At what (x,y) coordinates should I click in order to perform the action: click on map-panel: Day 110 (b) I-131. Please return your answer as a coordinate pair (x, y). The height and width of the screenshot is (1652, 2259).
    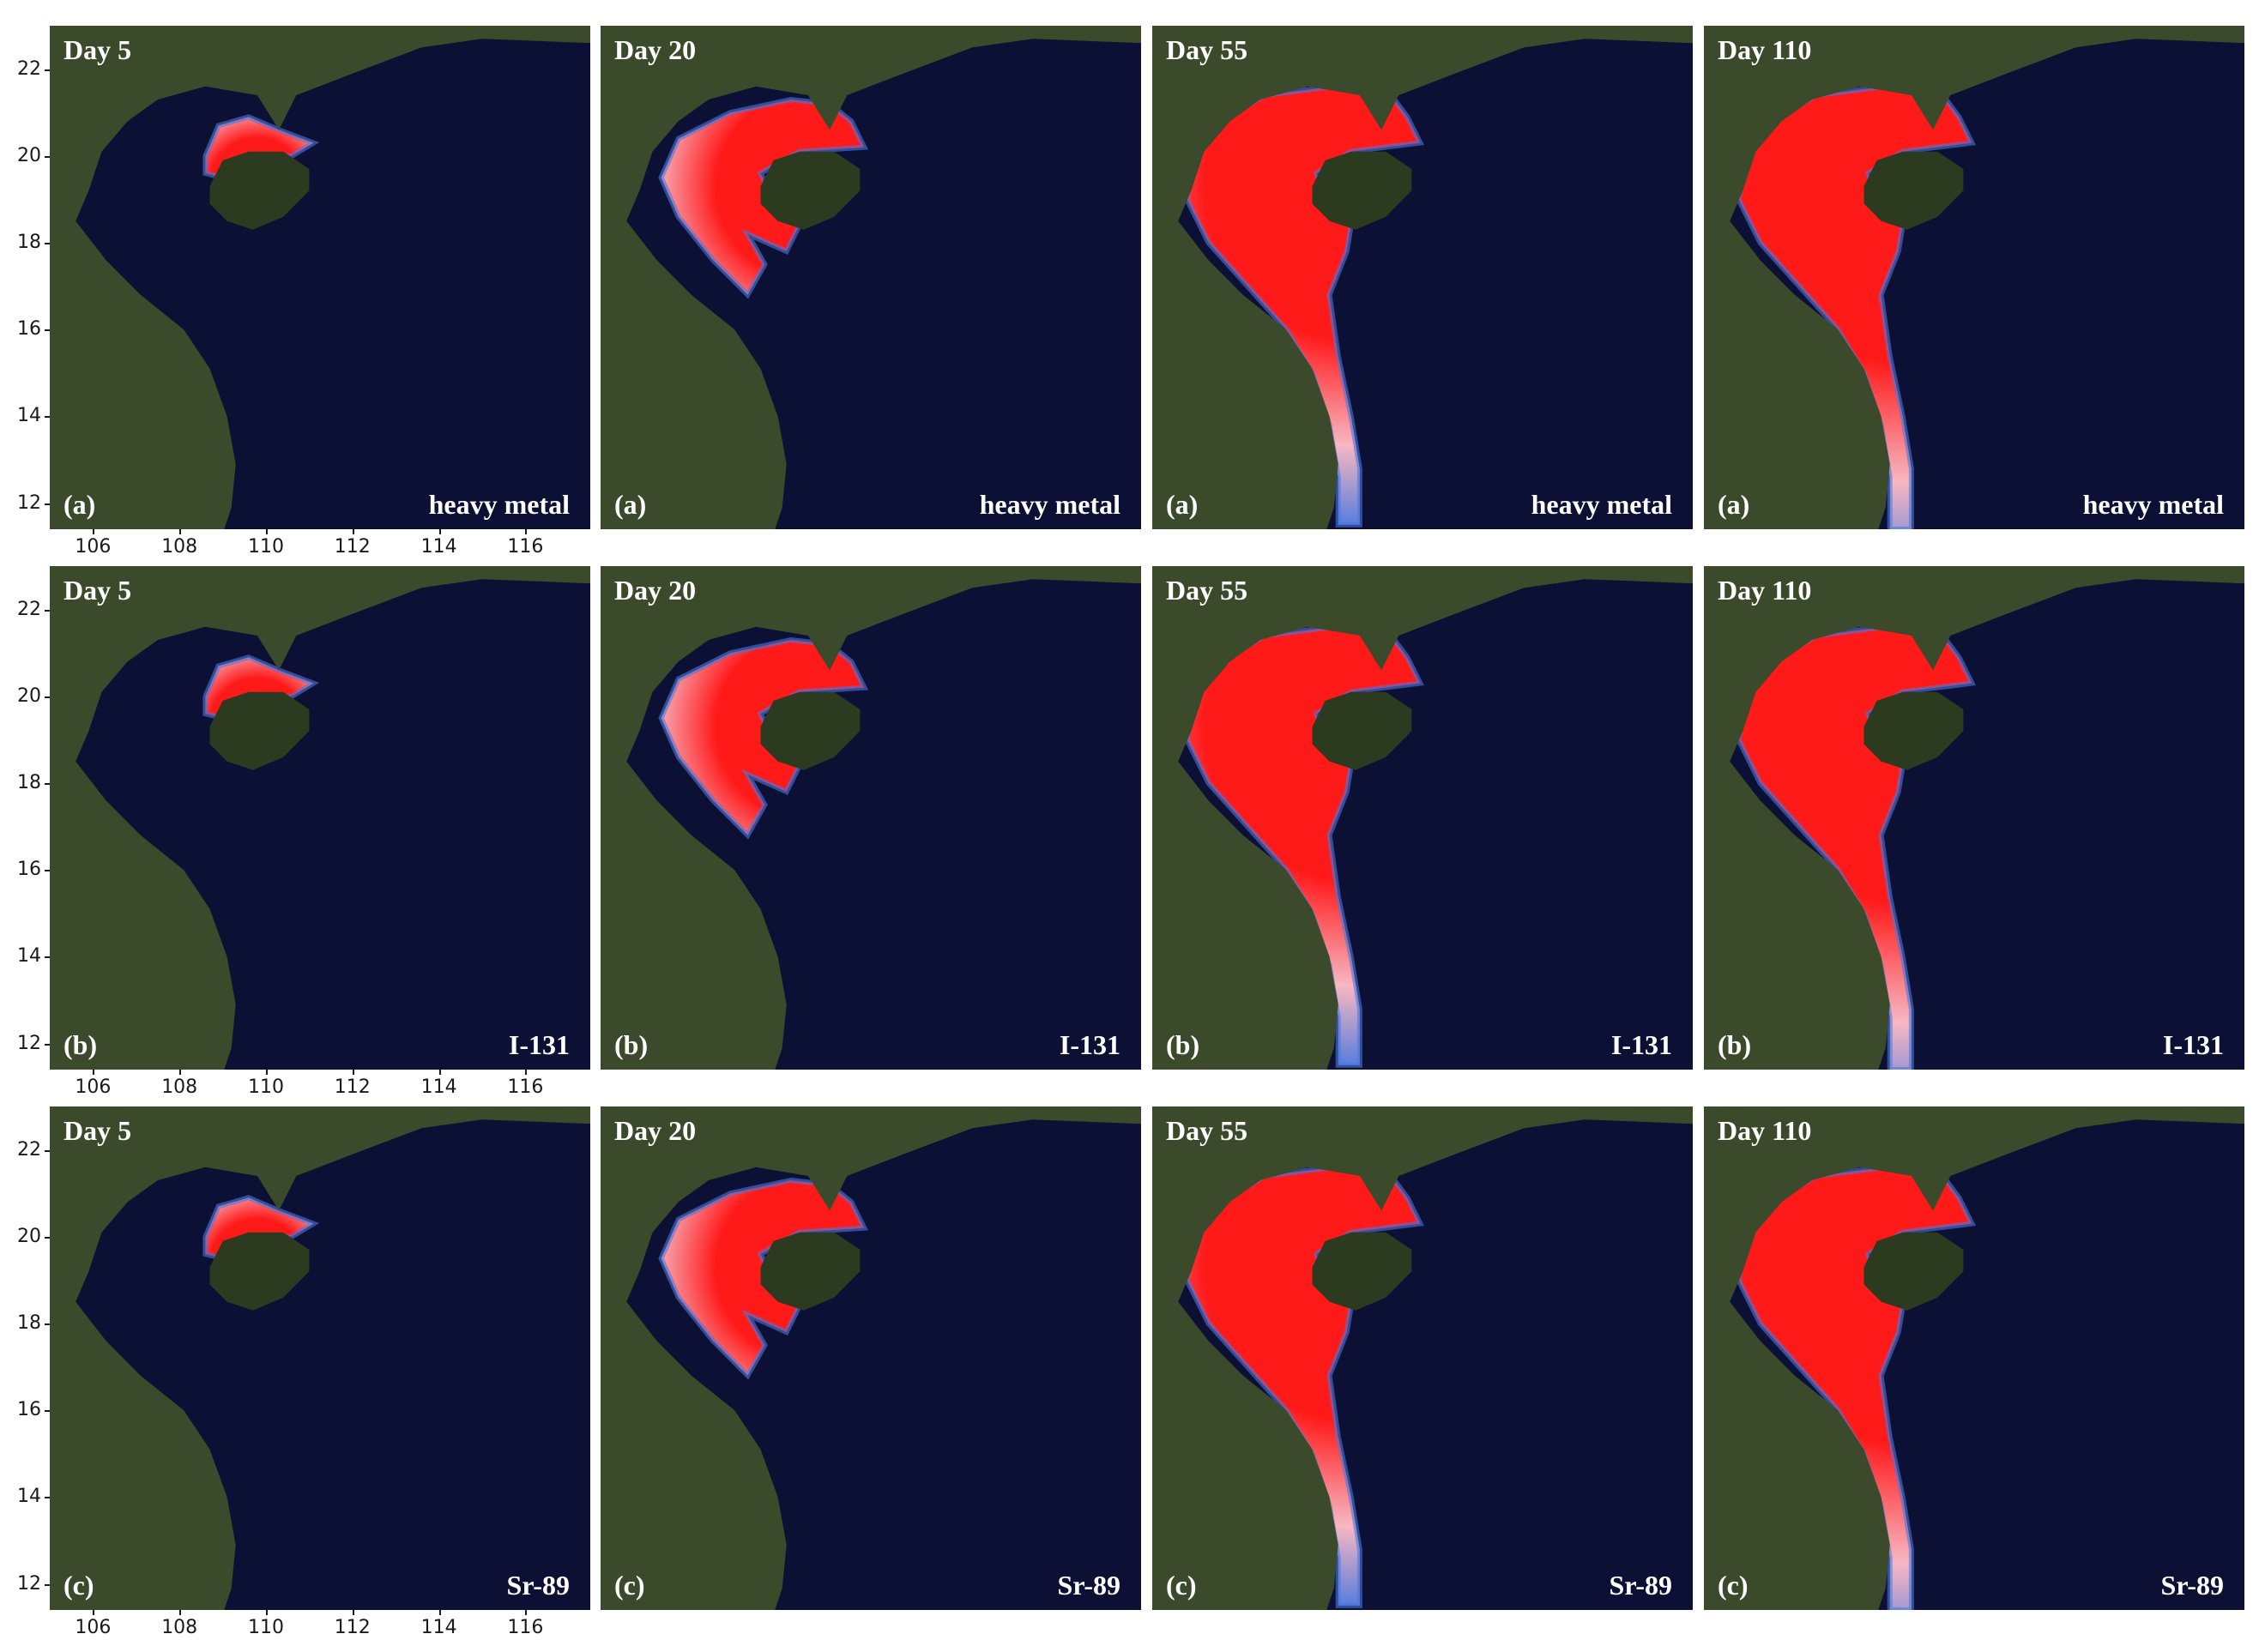
    Looking at the image, I should click on (1974, 818).